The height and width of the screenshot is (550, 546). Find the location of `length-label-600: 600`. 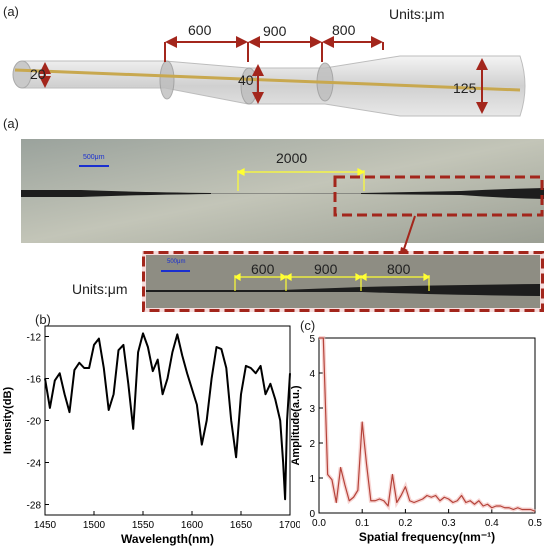

length-label-600: 600 is located at coordinates (200, 30).